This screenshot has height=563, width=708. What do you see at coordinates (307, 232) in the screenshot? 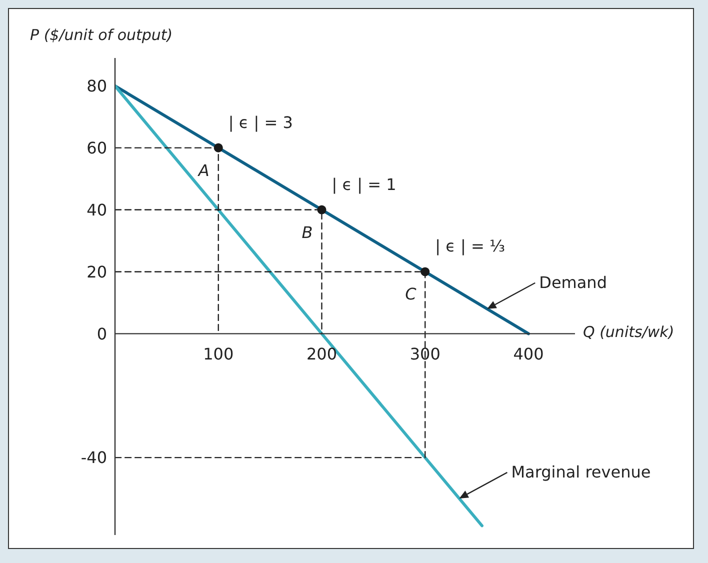
I see `annotation: B` at bounding box center [307, 232].